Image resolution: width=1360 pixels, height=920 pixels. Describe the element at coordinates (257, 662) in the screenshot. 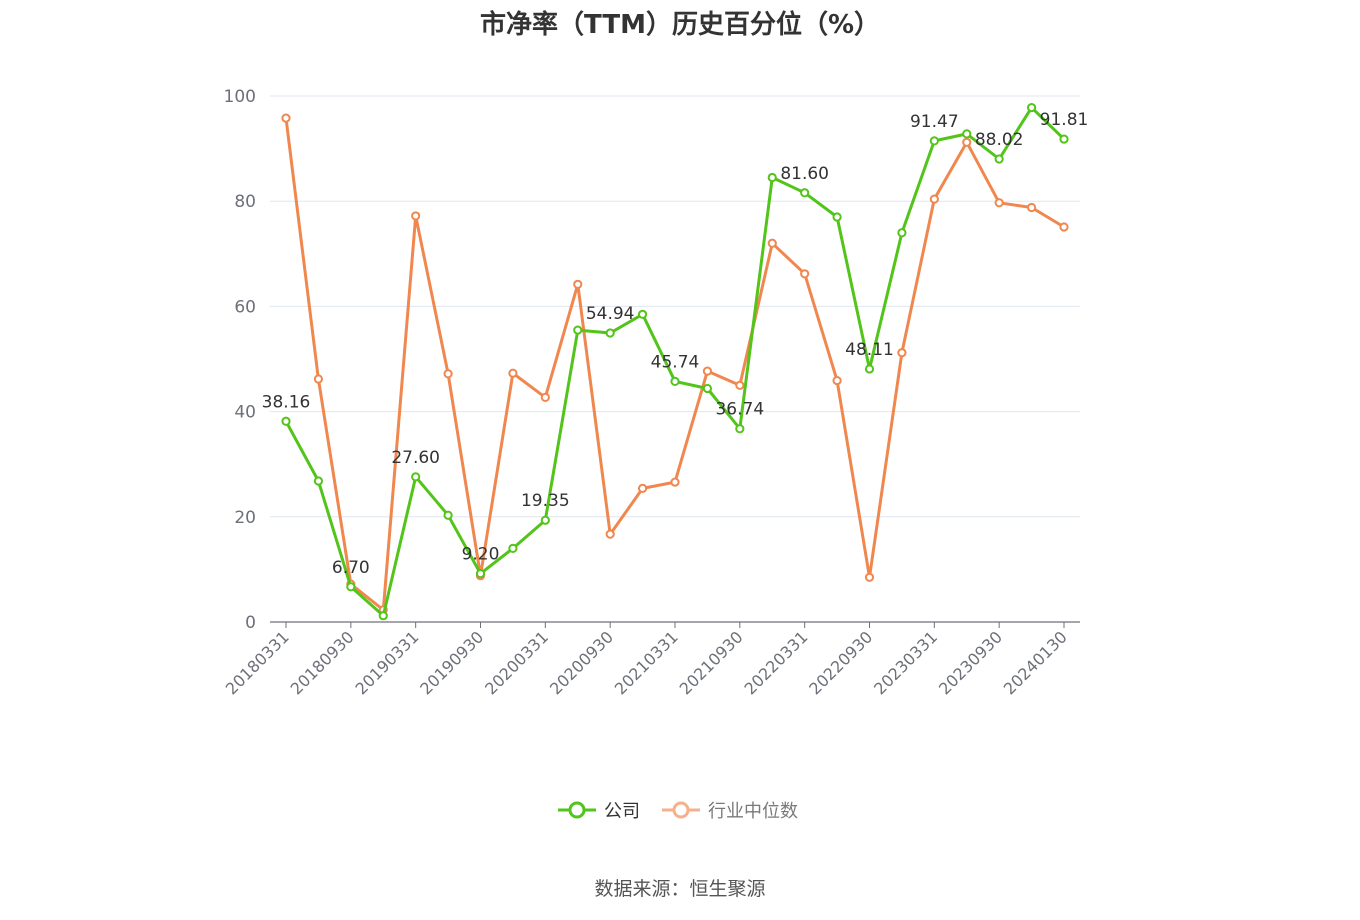

I see `x-tick-label: 20180331` at that location.